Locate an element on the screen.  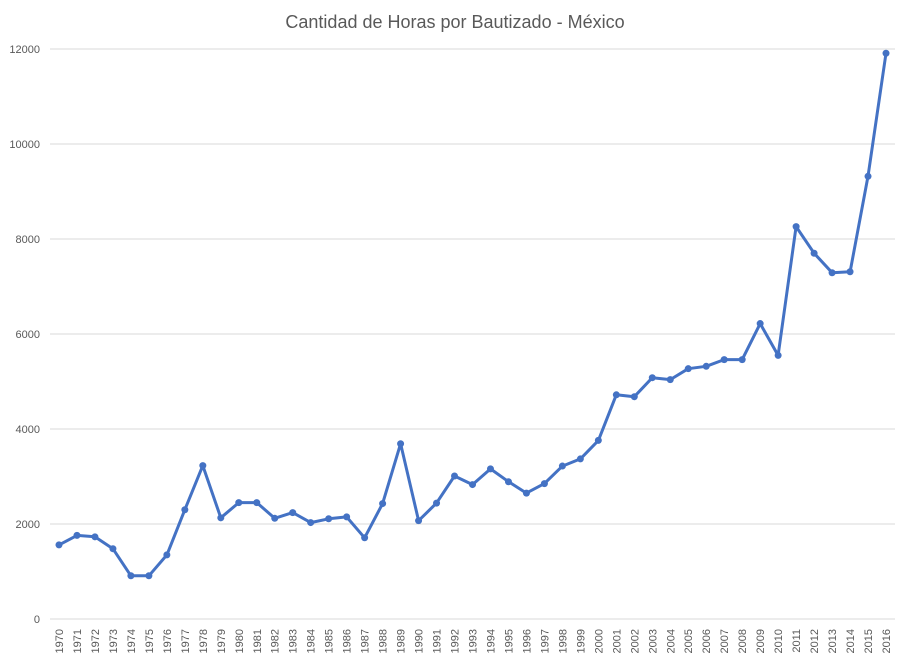
x-tick-label: 1974 is located at coordinates (132, 641).